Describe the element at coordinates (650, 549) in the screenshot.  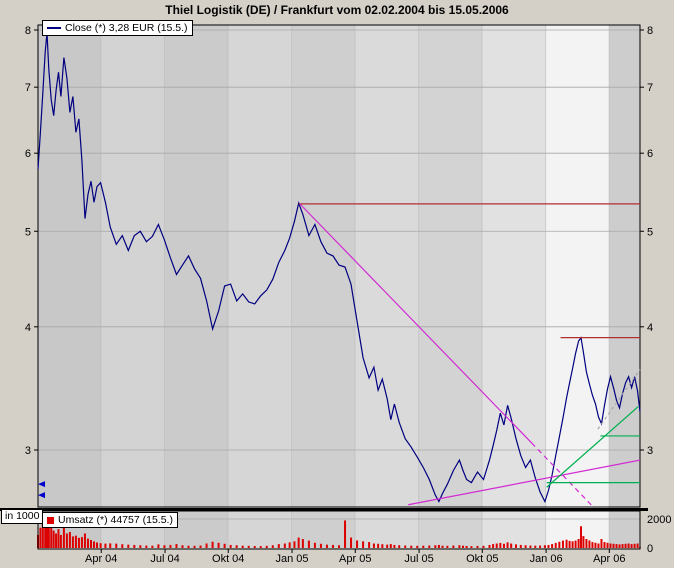
I see `svg-text: 0` at that location.